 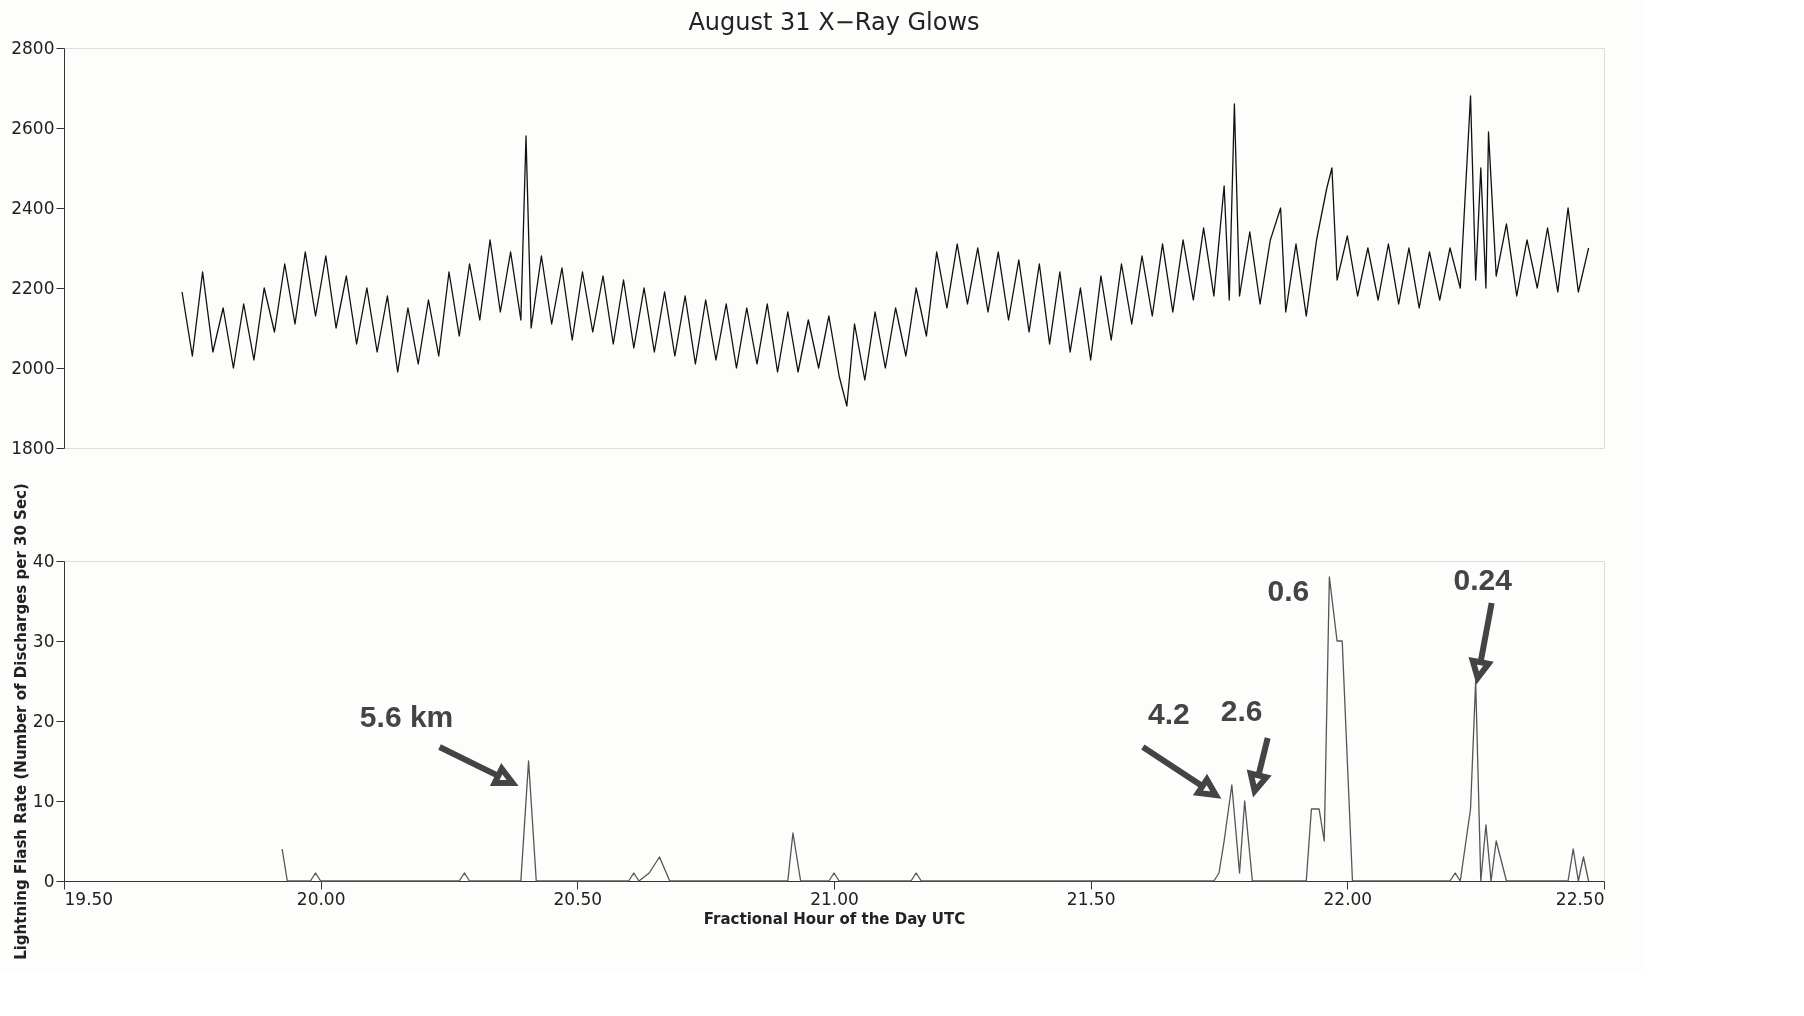 What do you see at coordinates (1241, 710) in the screenshot?
I see `annotation: 2.6` at bounding box center [1241, 710].